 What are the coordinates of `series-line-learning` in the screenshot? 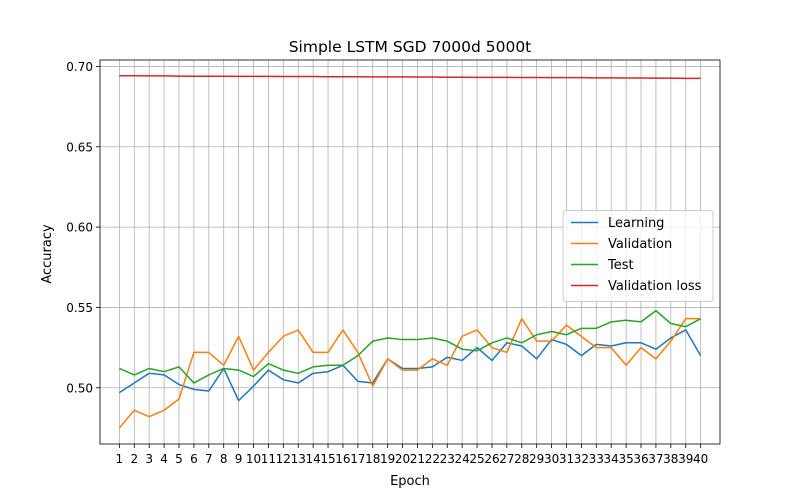 It's located at (410, 365).